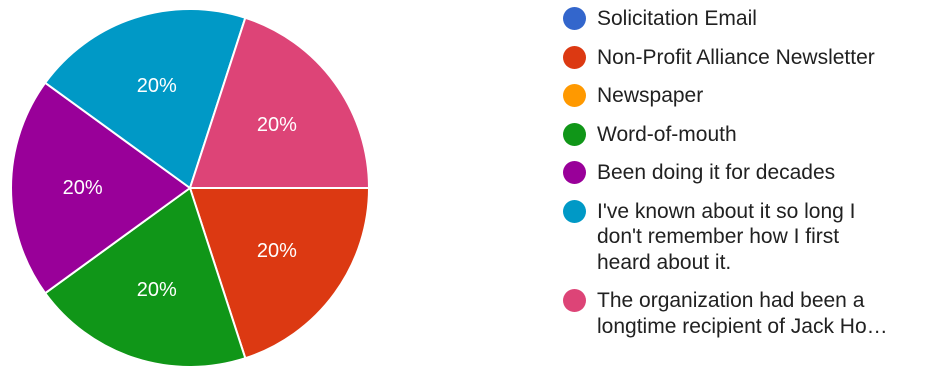 This screenshot has height=367, width=933. Describe the element at coordinates (677, 18) in the screenshot. I see `legend-label: Solicitation Email` at that location.